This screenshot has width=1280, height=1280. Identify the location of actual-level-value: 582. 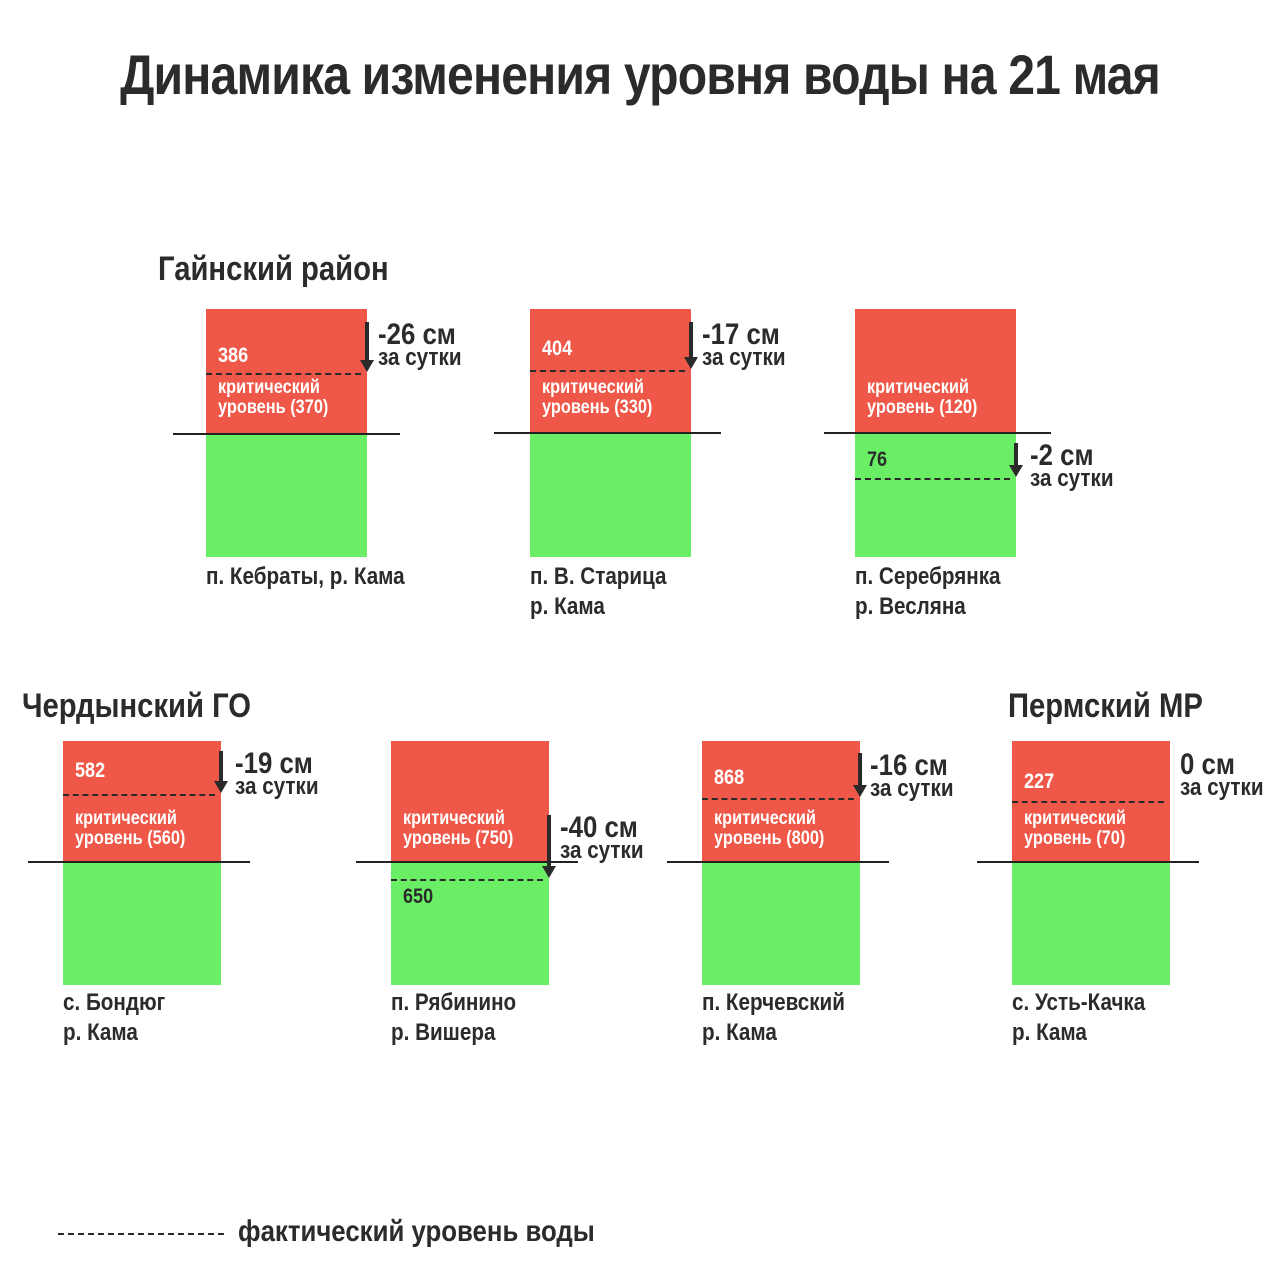
(90, 770).